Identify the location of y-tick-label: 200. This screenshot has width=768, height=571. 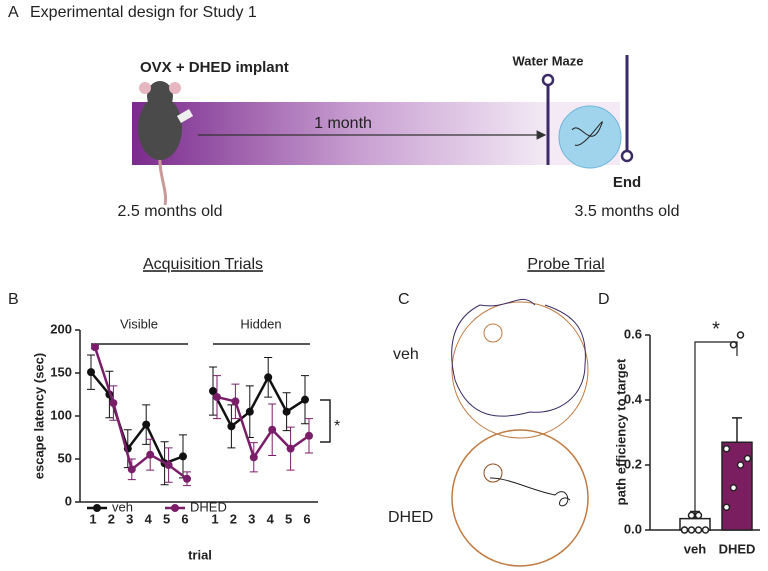
(61, 328).